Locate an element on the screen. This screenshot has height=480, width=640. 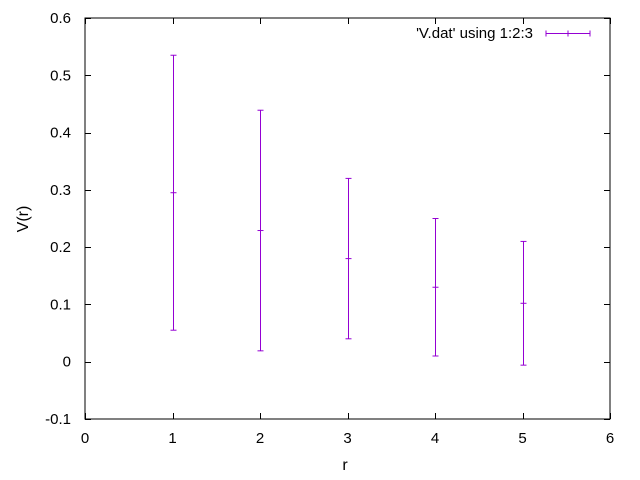
y-tick-label: 0.4 is located at coordinates (60, 133).